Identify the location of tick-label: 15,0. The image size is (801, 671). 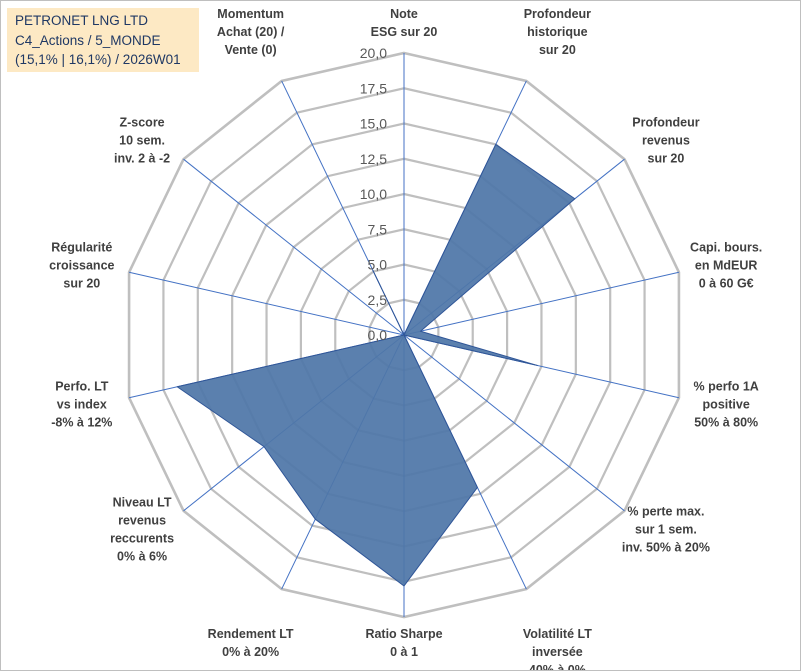
(373, 124).